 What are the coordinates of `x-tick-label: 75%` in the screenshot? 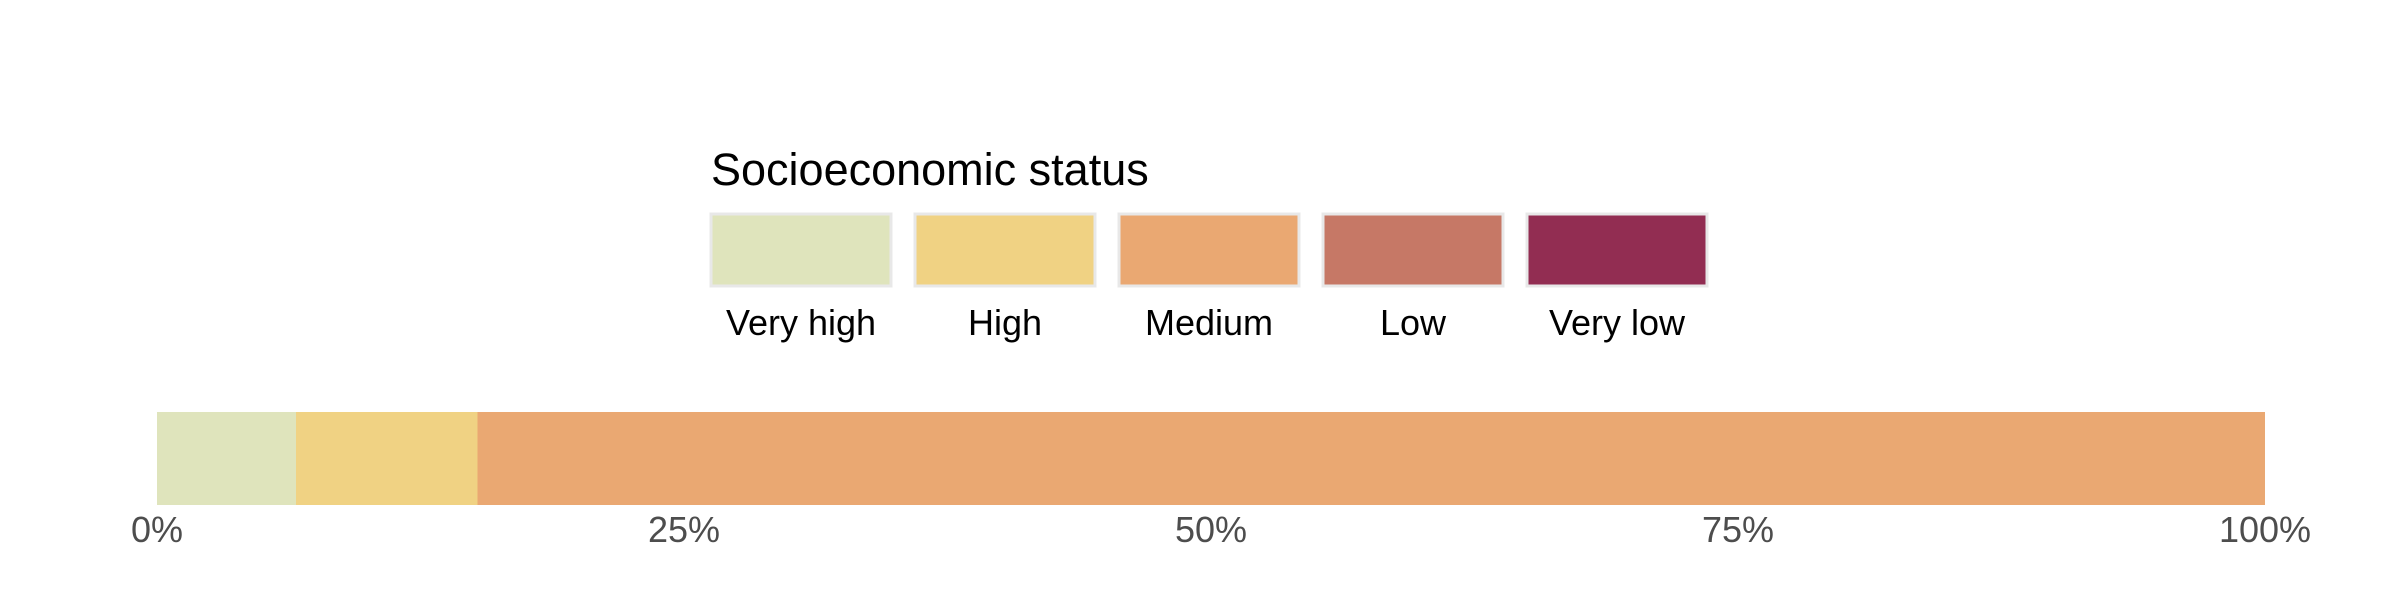 It's located at (1738, 529).